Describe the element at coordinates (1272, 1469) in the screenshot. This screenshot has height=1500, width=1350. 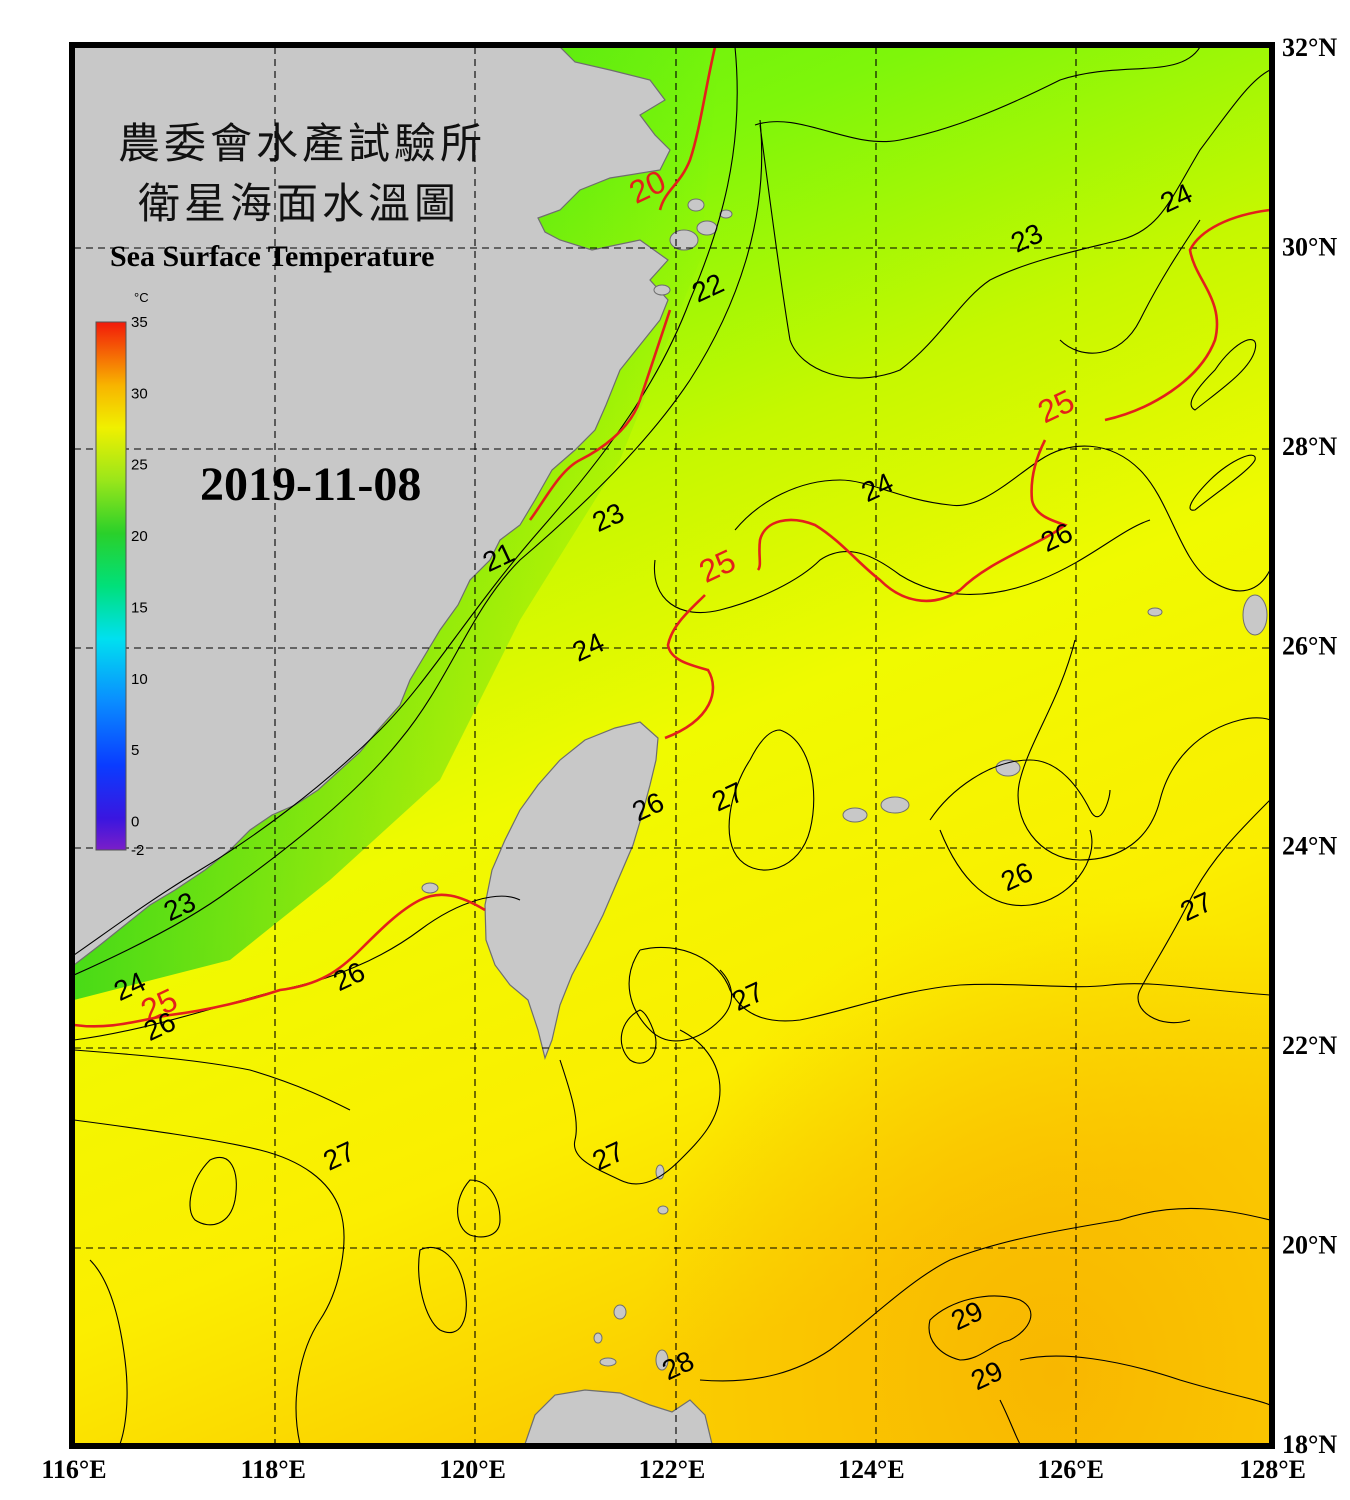
I see `longitude-label: 128°E` at that location.